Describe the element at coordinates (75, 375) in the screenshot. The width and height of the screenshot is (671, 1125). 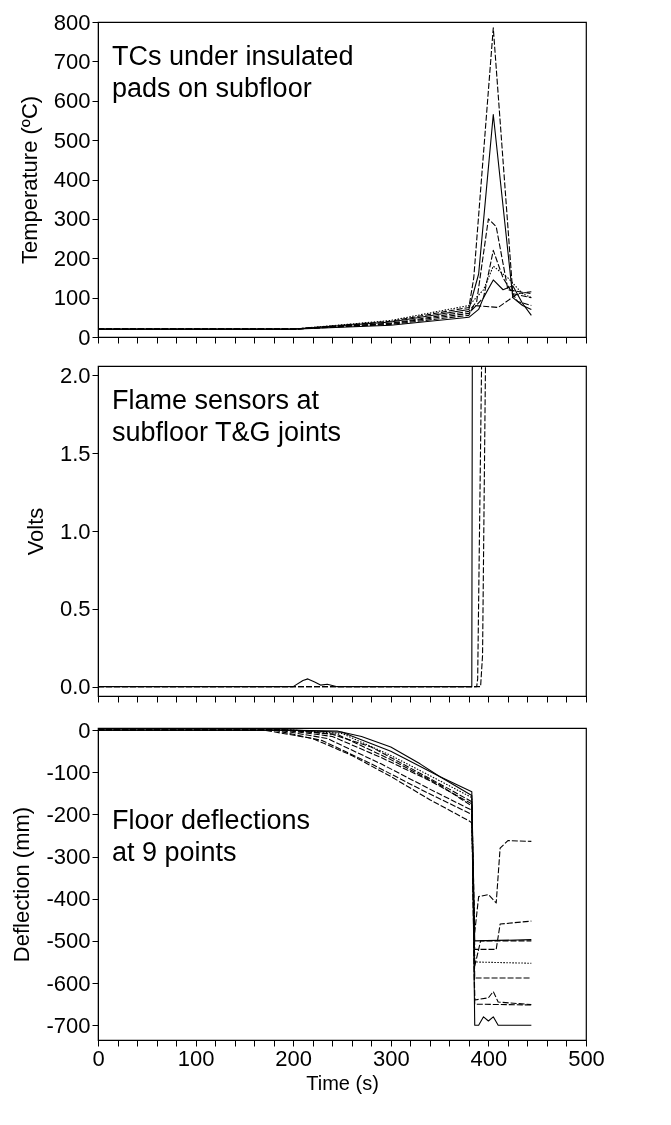
I see `y-tick-label: 2.0` at that location.